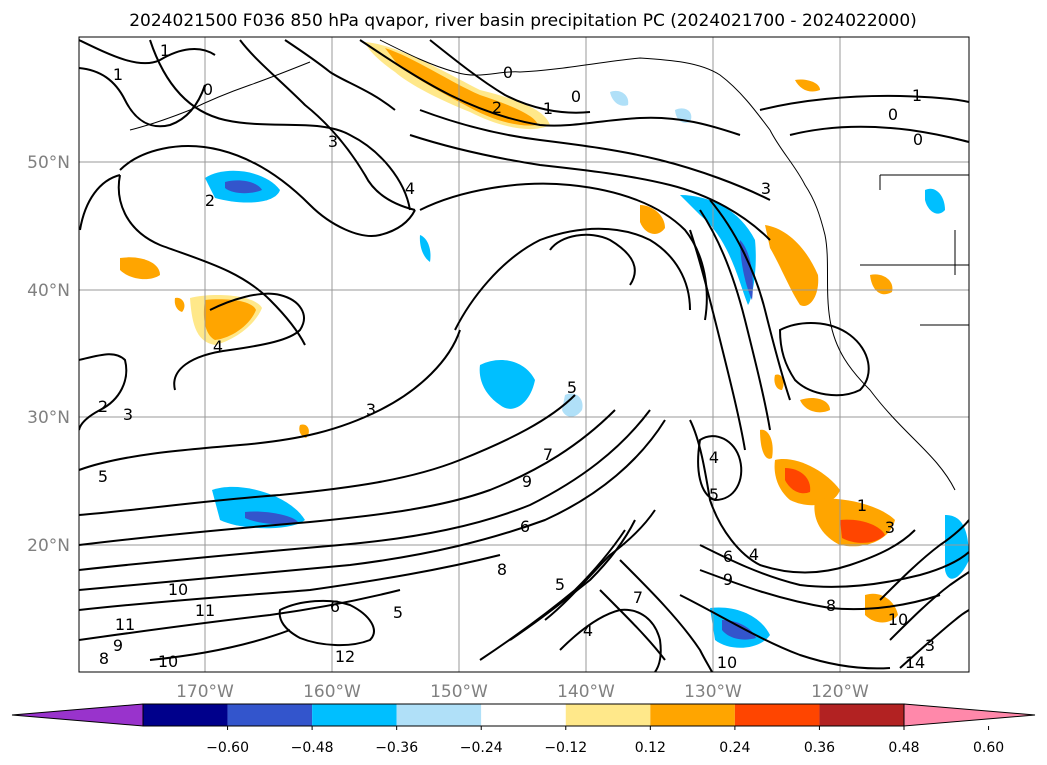 This screenshot has width=1047, height=765. Describe the element at coordinates (332, 692) in the screenshot. I see `lon-label-160w: 160°W` at that location.